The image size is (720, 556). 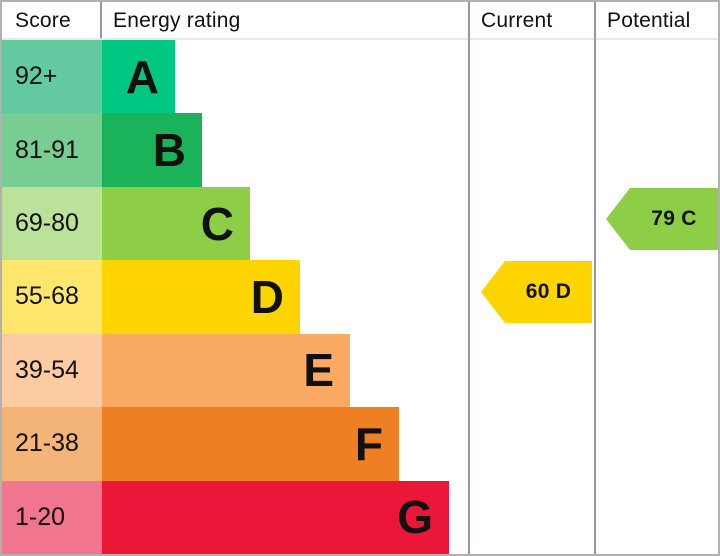 What do you see at coordinates (52, 297) in the screenshot?
I see `score-band-d: 55-68` at bounding box center [52, 297].